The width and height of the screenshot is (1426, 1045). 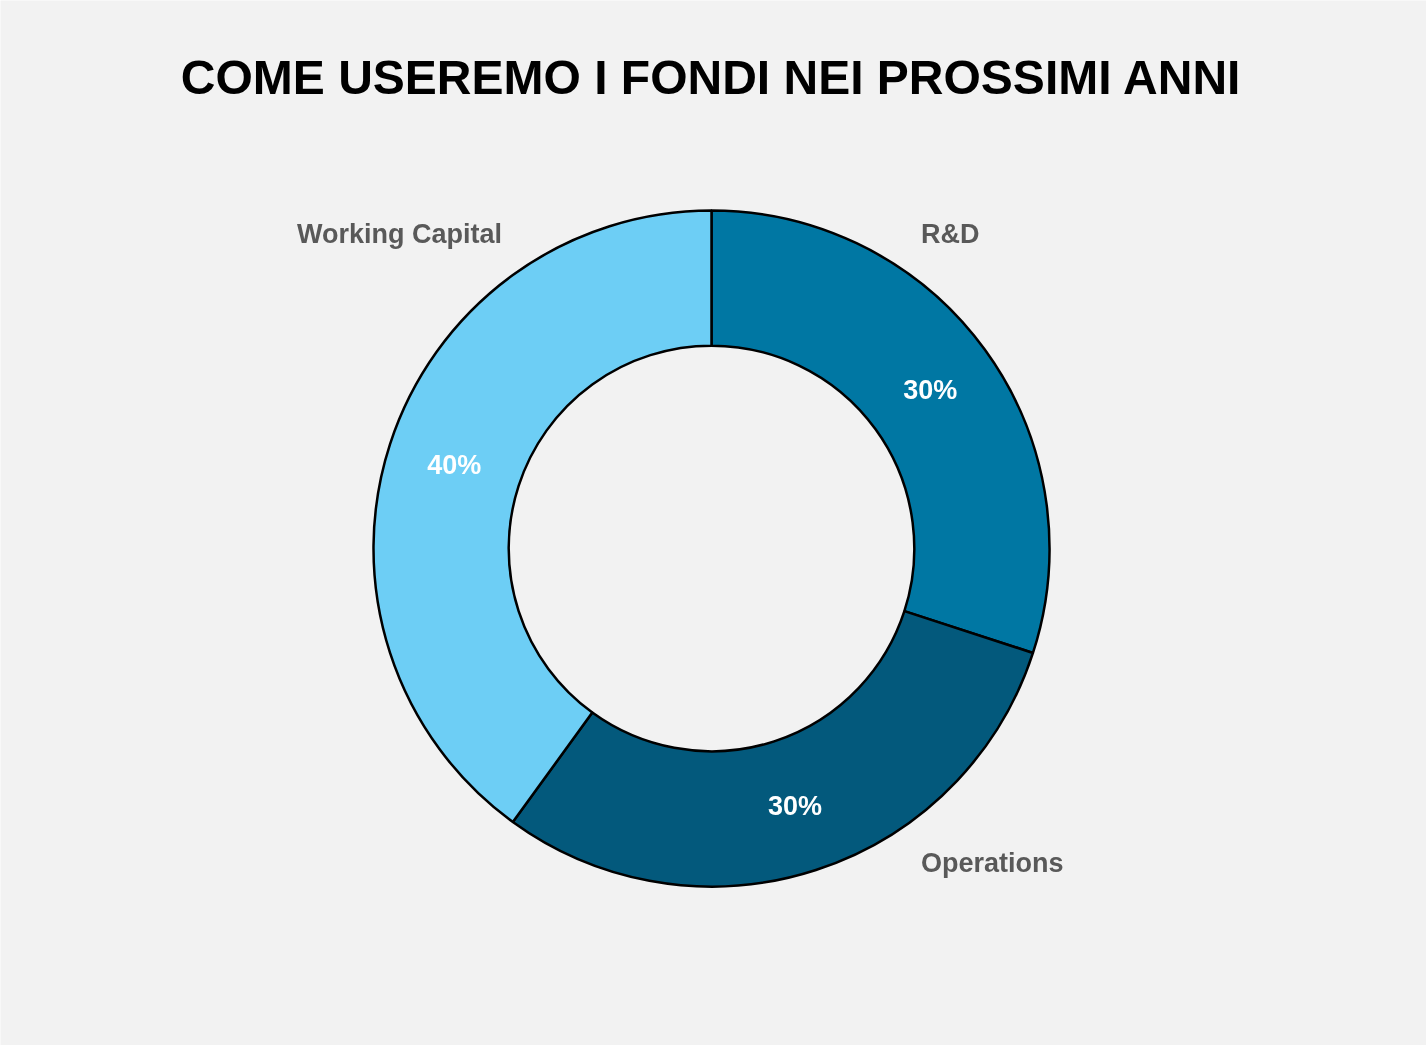 What do you see at coordinates (992, 862) in the screenshot?
I see `slice-label: Operations` at bounding box center [992, 862].